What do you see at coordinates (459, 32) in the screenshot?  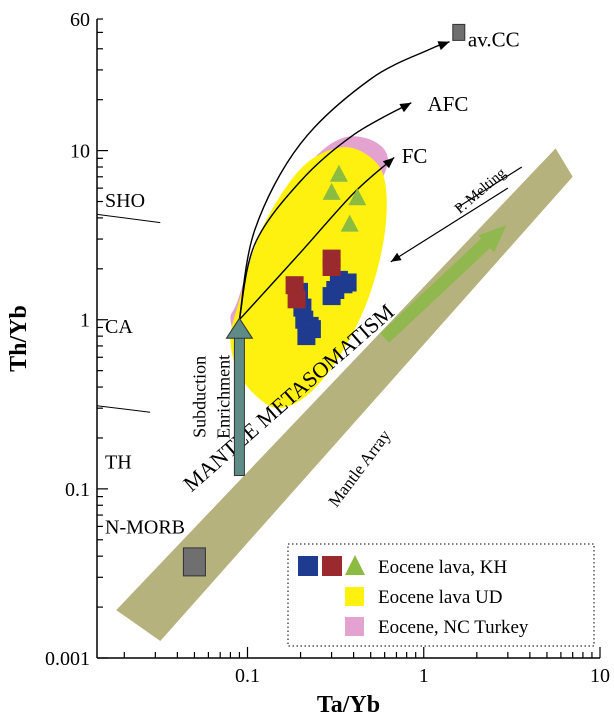 I see `avcc-box` at bounding box center [459, 32].